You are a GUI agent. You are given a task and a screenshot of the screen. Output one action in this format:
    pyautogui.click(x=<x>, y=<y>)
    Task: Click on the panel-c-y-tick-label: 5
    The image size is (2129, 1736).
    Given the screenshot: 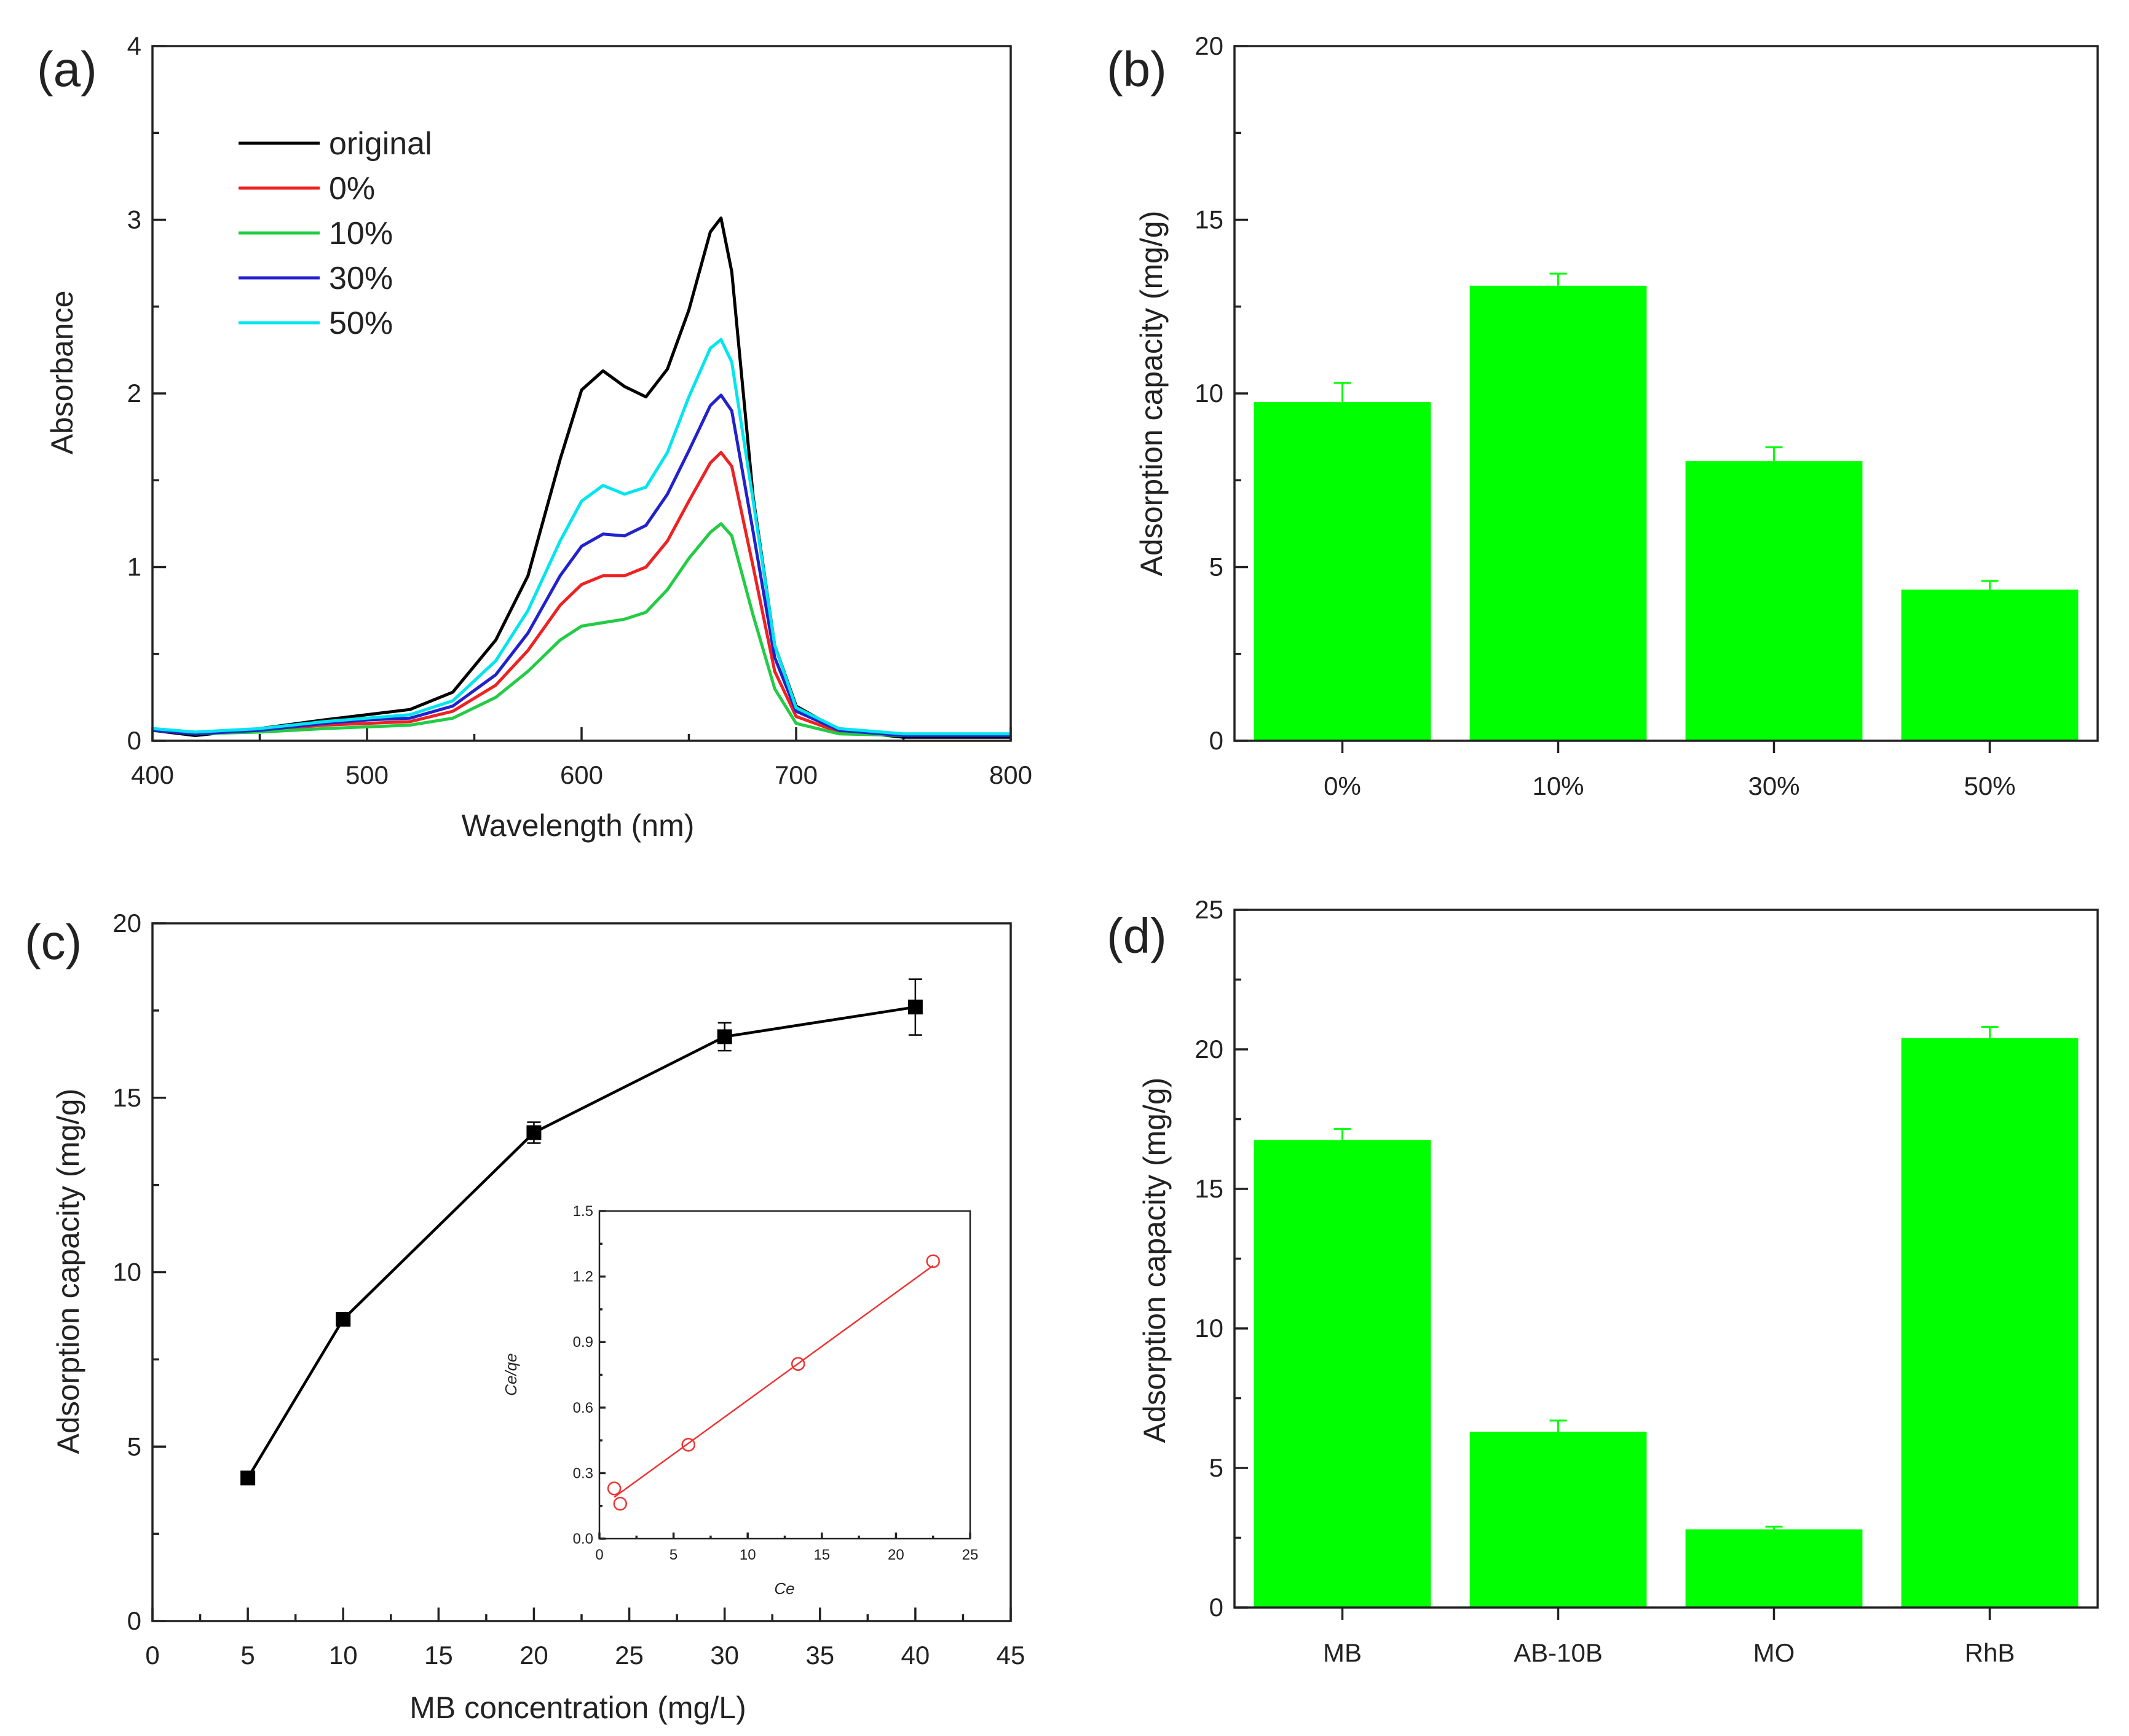 What is the action you would take?
    pyautogui.click(x=134, y=1446)
    